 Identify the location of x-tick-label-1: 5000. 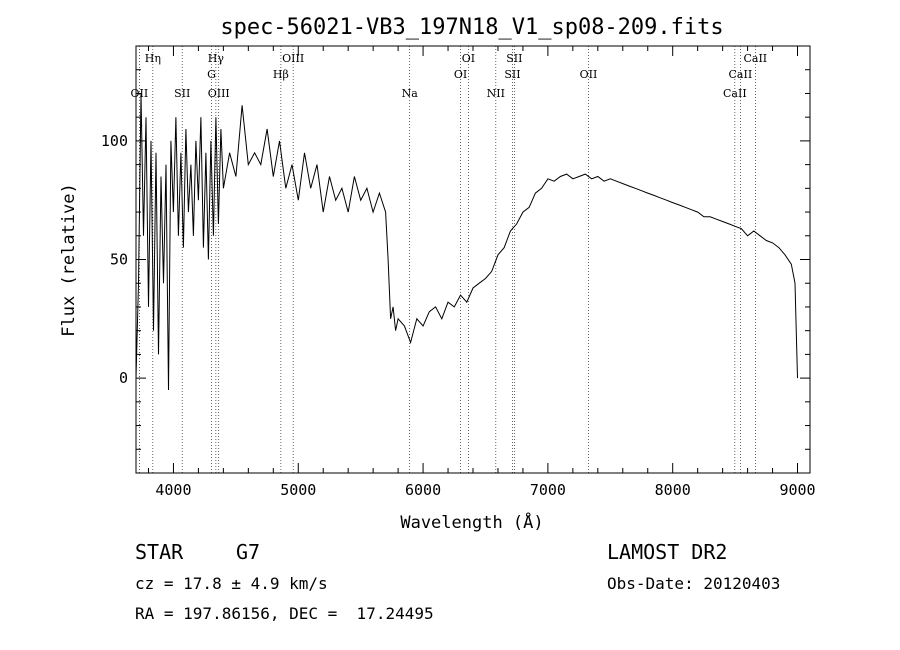
(298, 490).